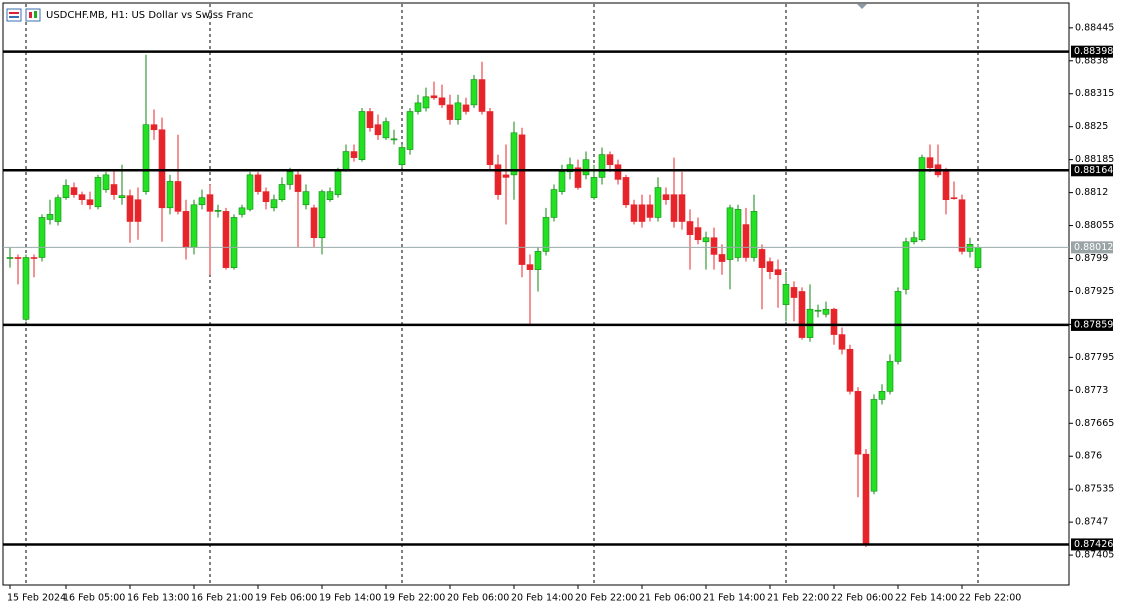 This screenshot has width=1124, height=609. What do you see at coordinates (1094, 291) in the screenshot?
I see `y-tick-label: 0.87925` at bounding box center [1094, 291].